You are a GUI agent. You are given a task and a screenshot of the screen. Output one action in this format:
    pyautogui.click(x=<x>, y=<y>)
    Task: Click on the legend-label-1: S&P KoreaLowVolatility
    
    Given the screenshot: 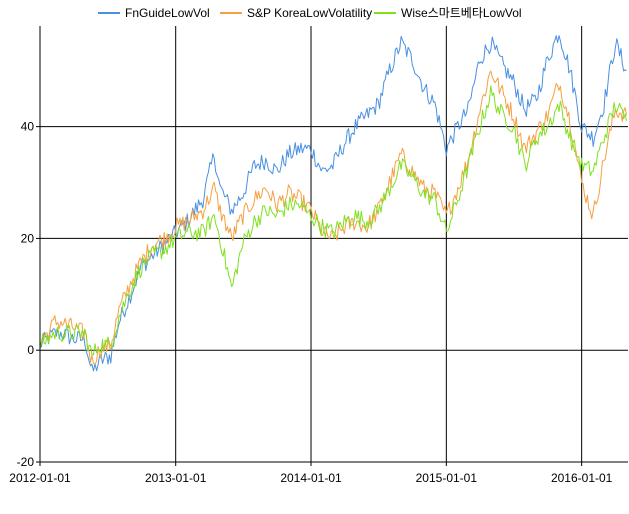 What is the action you would take?
    pyautogui.click(x=309, y=13)
    